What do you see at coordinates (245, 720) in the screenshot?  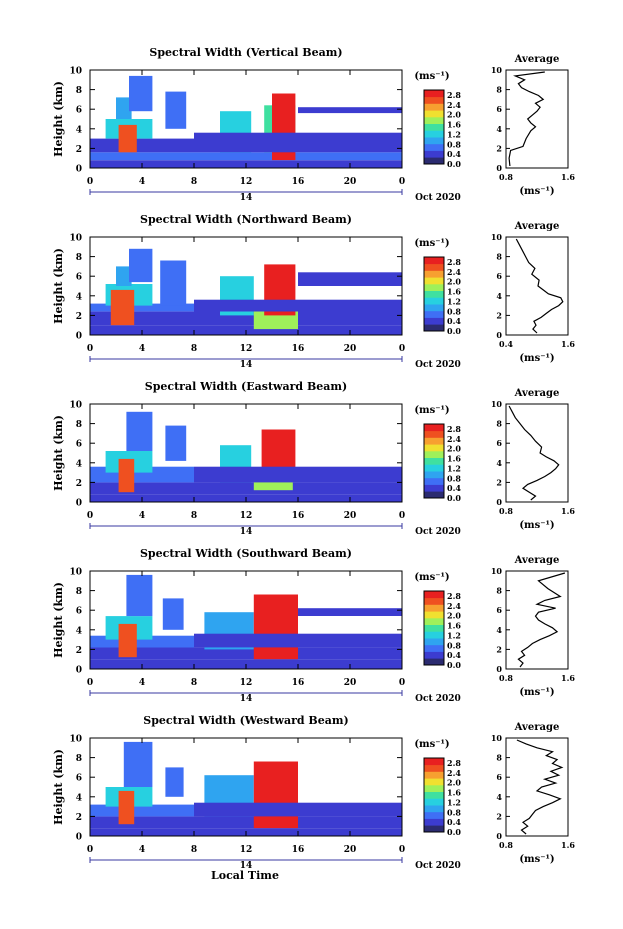 I see `panel-title: Spectral Width (Westward Beam)` at bounding box center [245, 720].